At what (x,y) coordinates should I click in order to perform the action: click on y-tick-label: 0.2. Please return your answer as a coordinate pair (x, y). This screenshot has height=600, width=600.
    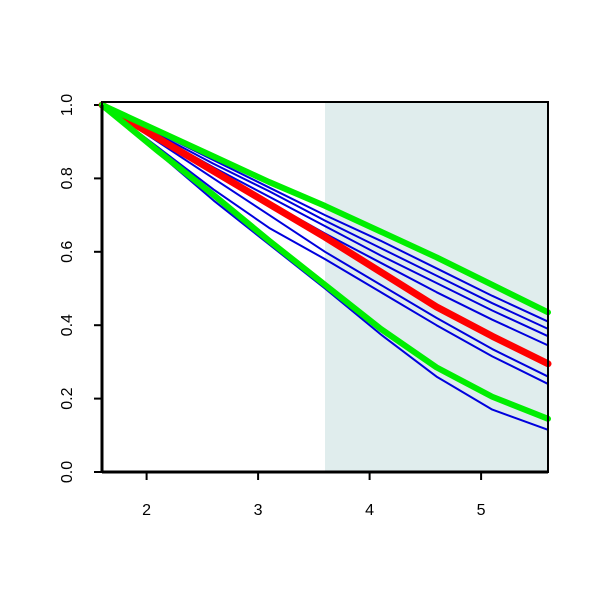
    Looking at the image, I should click on (67, 398).